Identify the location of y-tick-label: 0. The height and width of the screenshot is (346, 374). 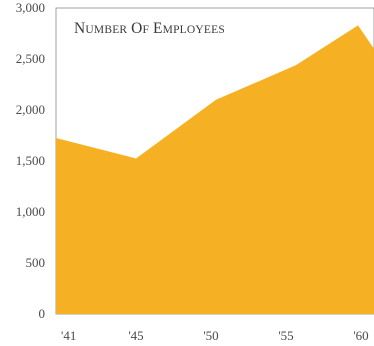
(42, 313).